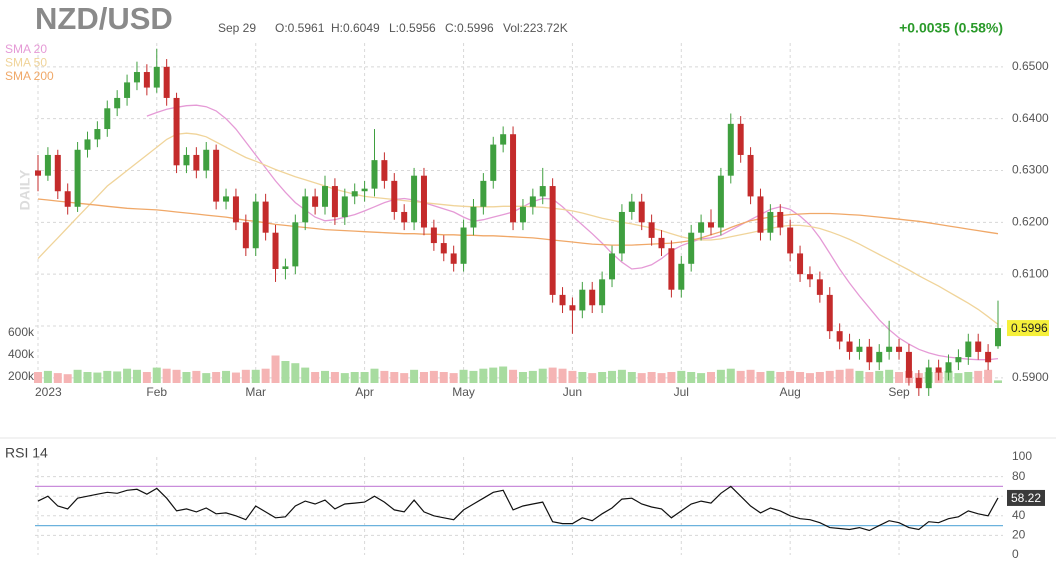 The width and height of the screenshot is (1056, 566). Describe the element at coordinates (364, 392) in the screenshot. I see `x-tick-label: Apr` at that location.